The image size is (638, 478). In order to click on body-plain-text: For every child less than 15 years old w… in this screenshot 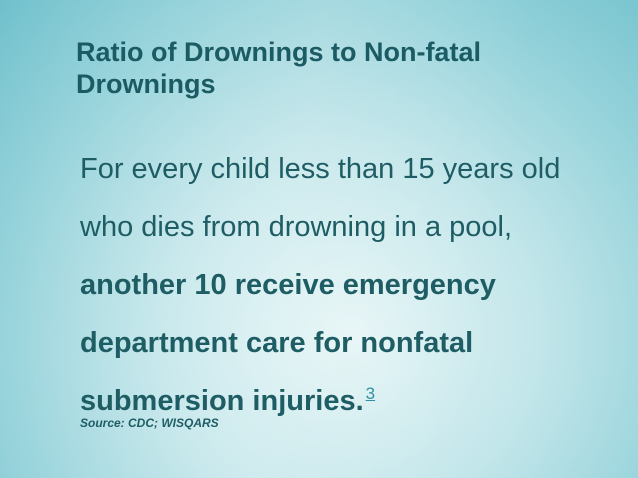, I will do `click(320, 198)`.